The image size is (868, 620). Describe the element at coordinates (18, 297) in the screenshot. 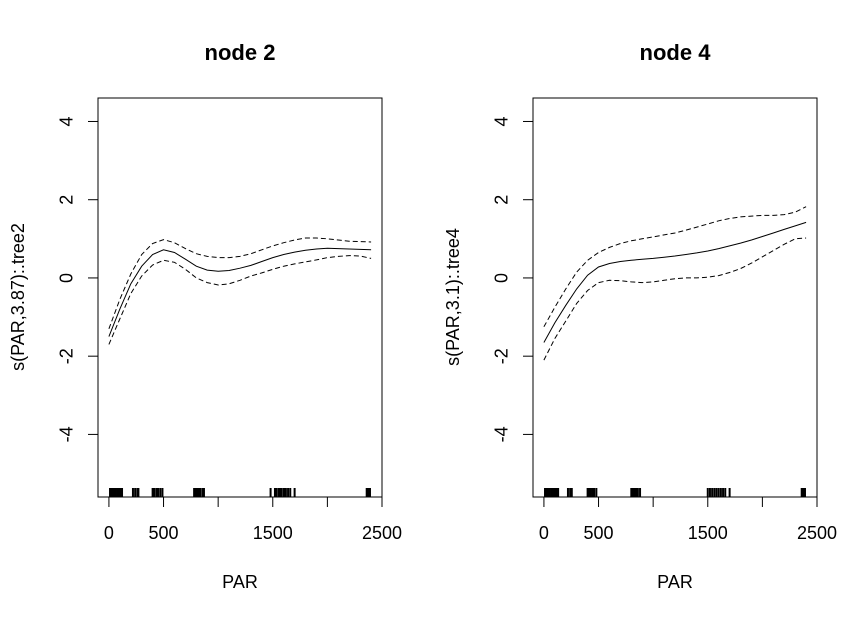

I see `y-axis-label: s(PAR,3.87):.tree2` at that location.